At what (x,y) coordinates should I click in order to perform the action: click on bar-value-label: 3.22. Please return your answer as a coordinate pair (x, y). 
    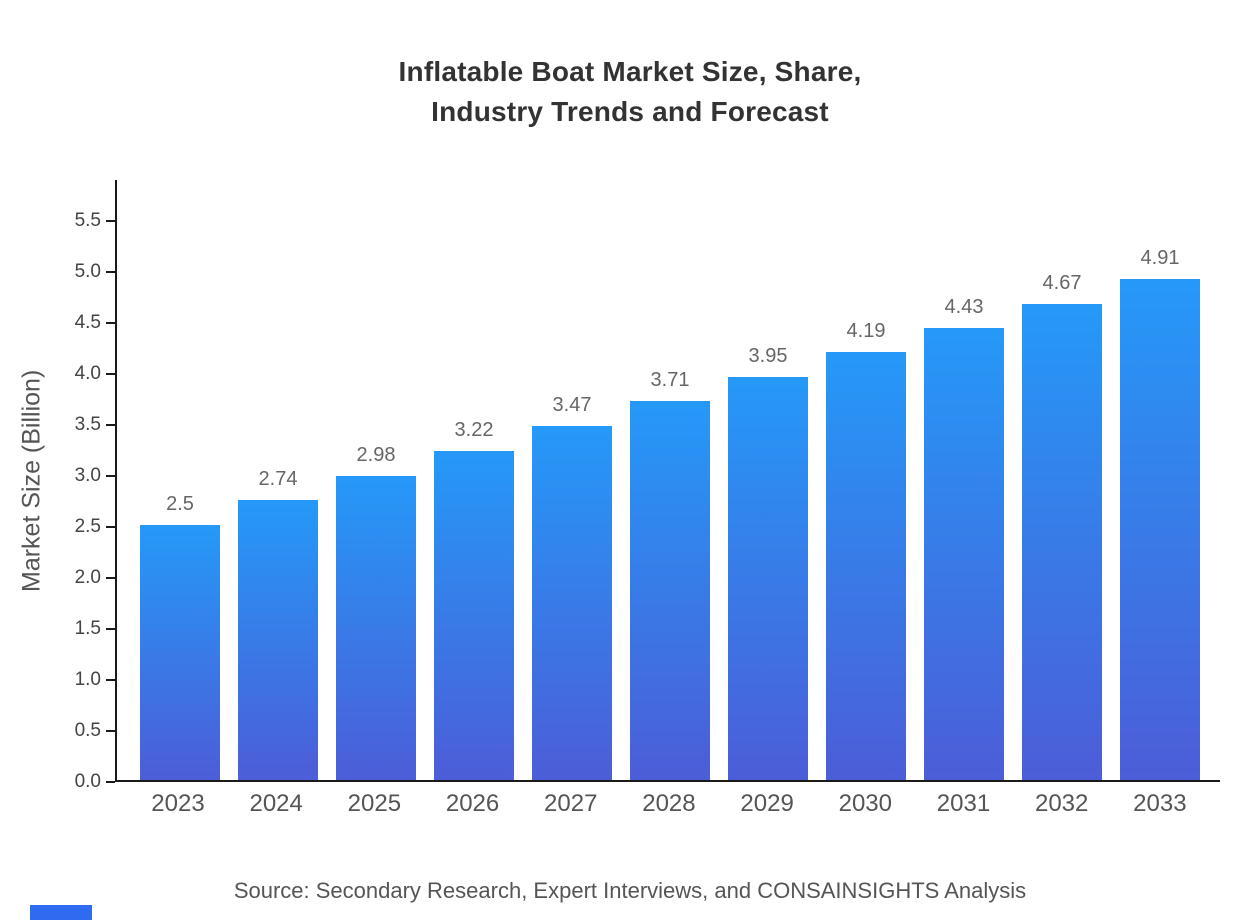
    Looking at the image, I should click on (474, 430).